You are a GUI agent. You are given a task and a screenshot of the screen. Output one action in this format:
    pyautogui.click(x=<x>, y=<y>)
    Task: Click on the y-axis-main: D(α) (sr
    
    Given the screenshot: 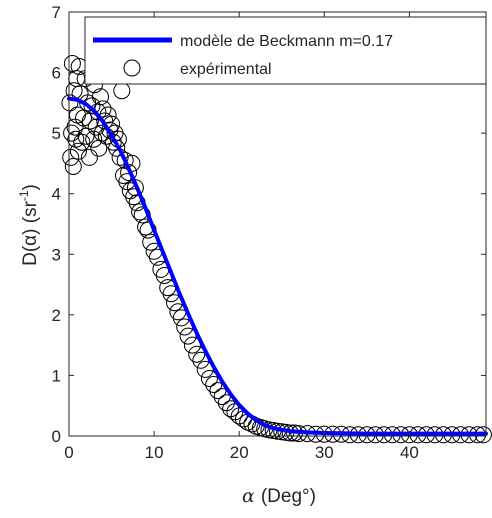 What is the action you would take?
    pyautogui.click(x=30, y=232)
    